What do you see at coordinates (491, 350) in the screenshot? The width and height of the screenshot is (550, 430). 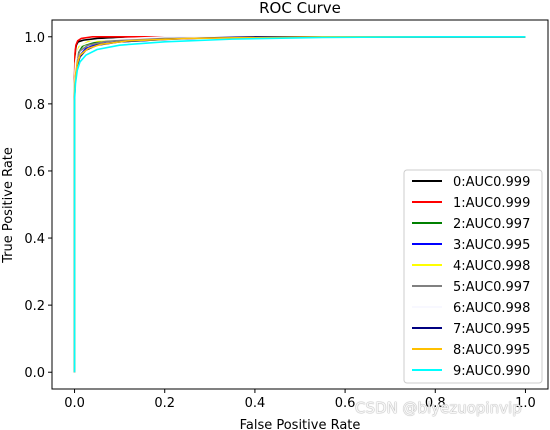 I see `legend-label: 8:AUC0.995` at bounding box center [491, 350].